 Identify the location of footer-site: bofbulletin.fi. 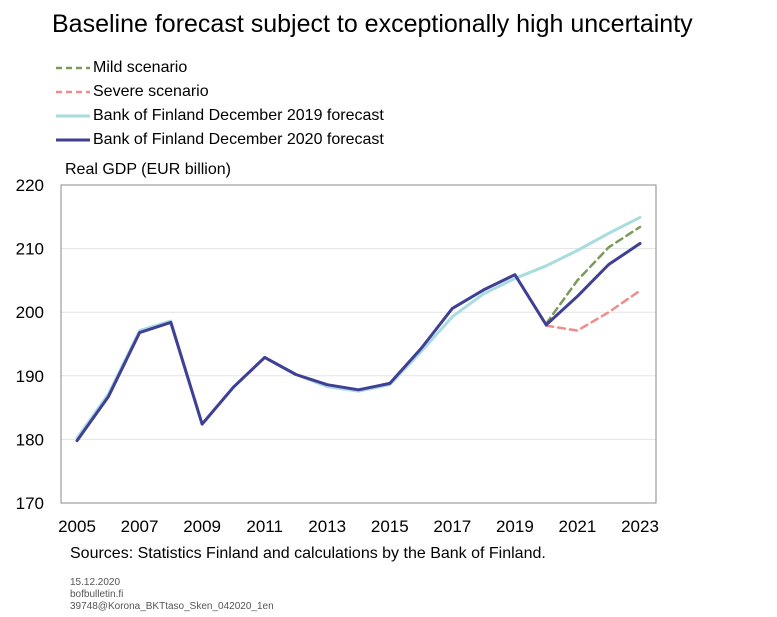
(97, 594).